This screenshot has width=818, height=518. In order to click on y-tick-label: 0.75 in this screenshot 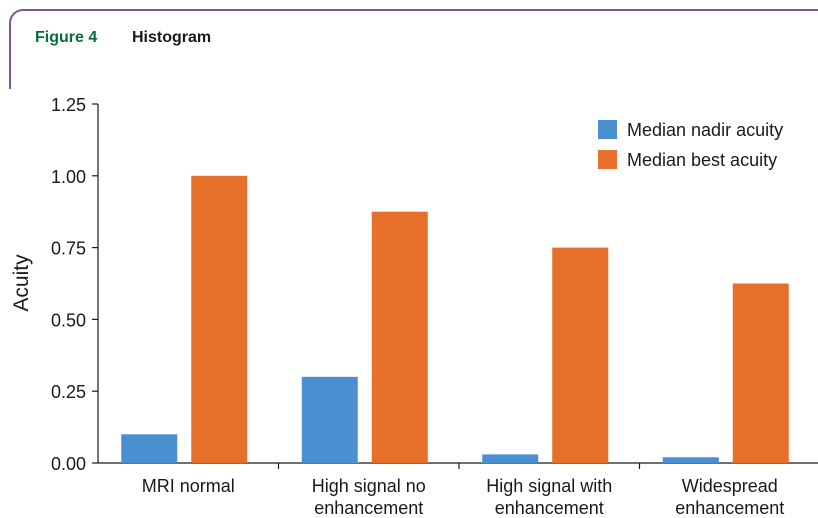, I will do `click(68, 249)`.